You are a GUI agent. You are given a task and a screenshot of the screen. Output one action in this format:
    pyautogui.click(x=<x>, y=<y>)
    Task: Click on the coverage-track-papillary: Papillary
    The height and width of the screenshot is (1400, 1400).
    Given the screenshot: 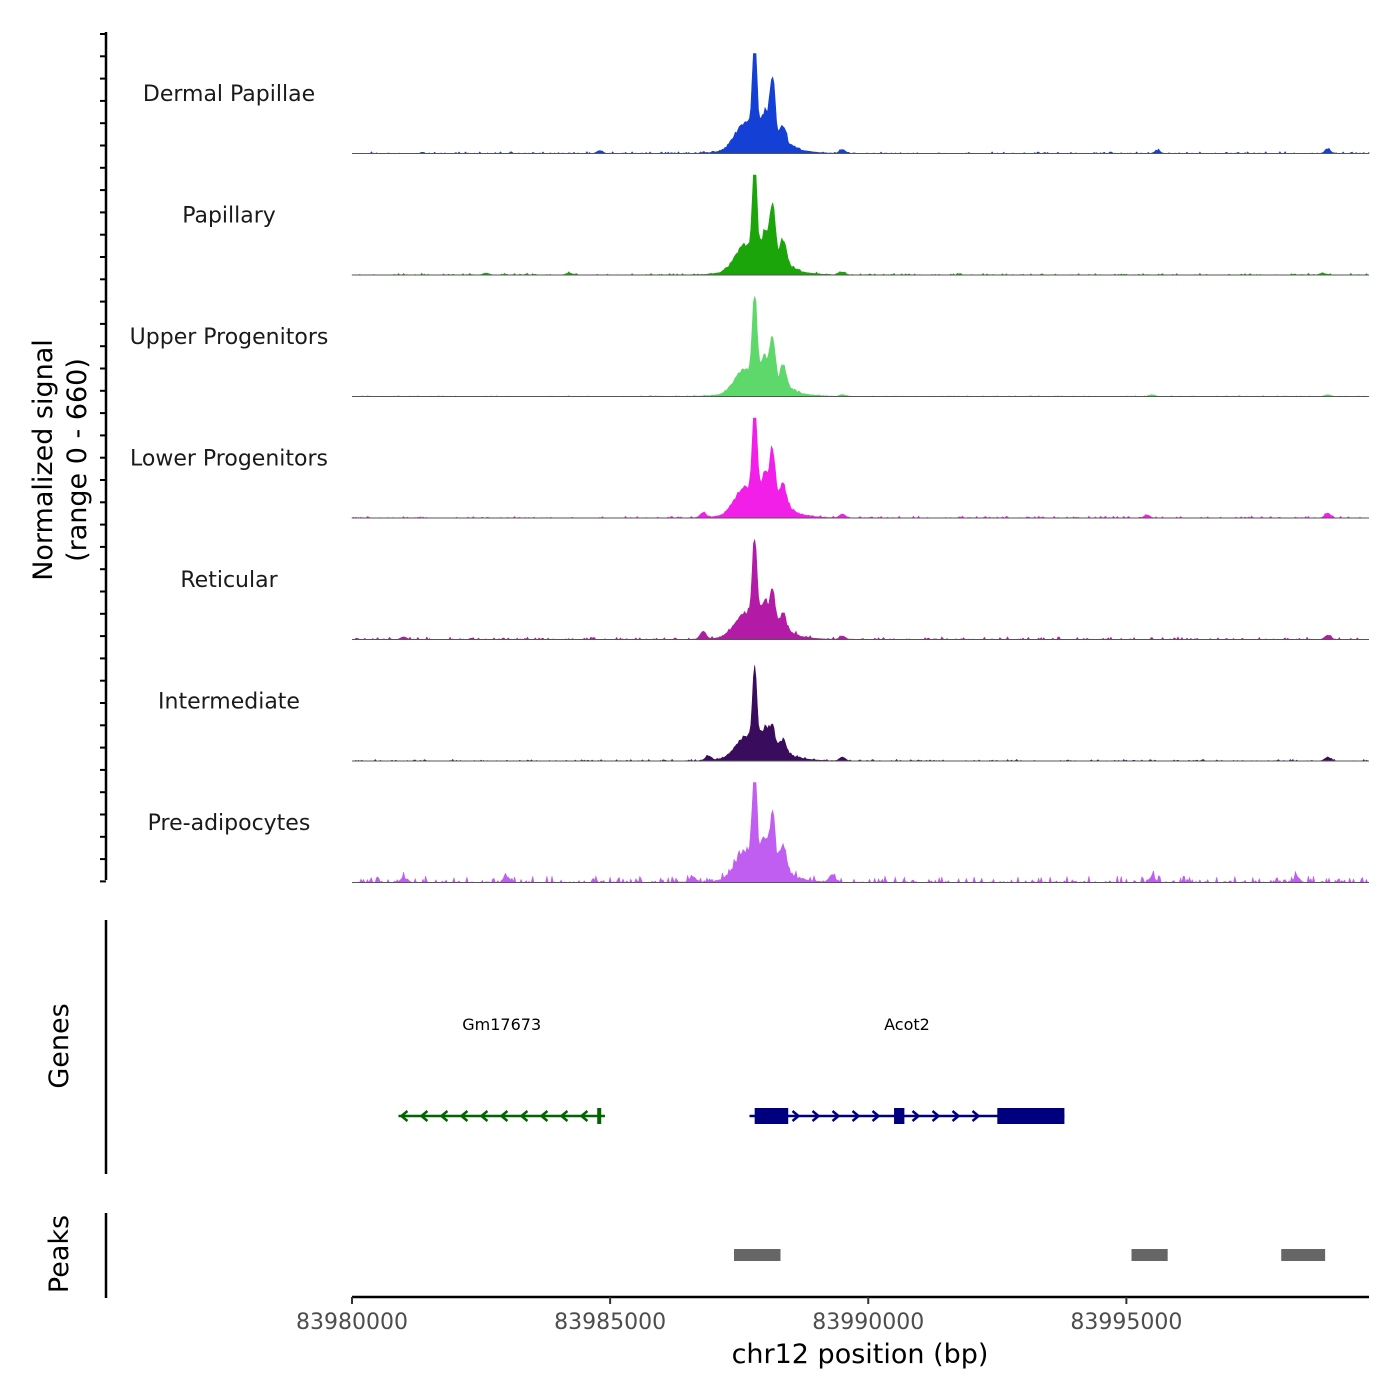 What is the action you would take?
    pyautogui.click(x=776, y=225)
    